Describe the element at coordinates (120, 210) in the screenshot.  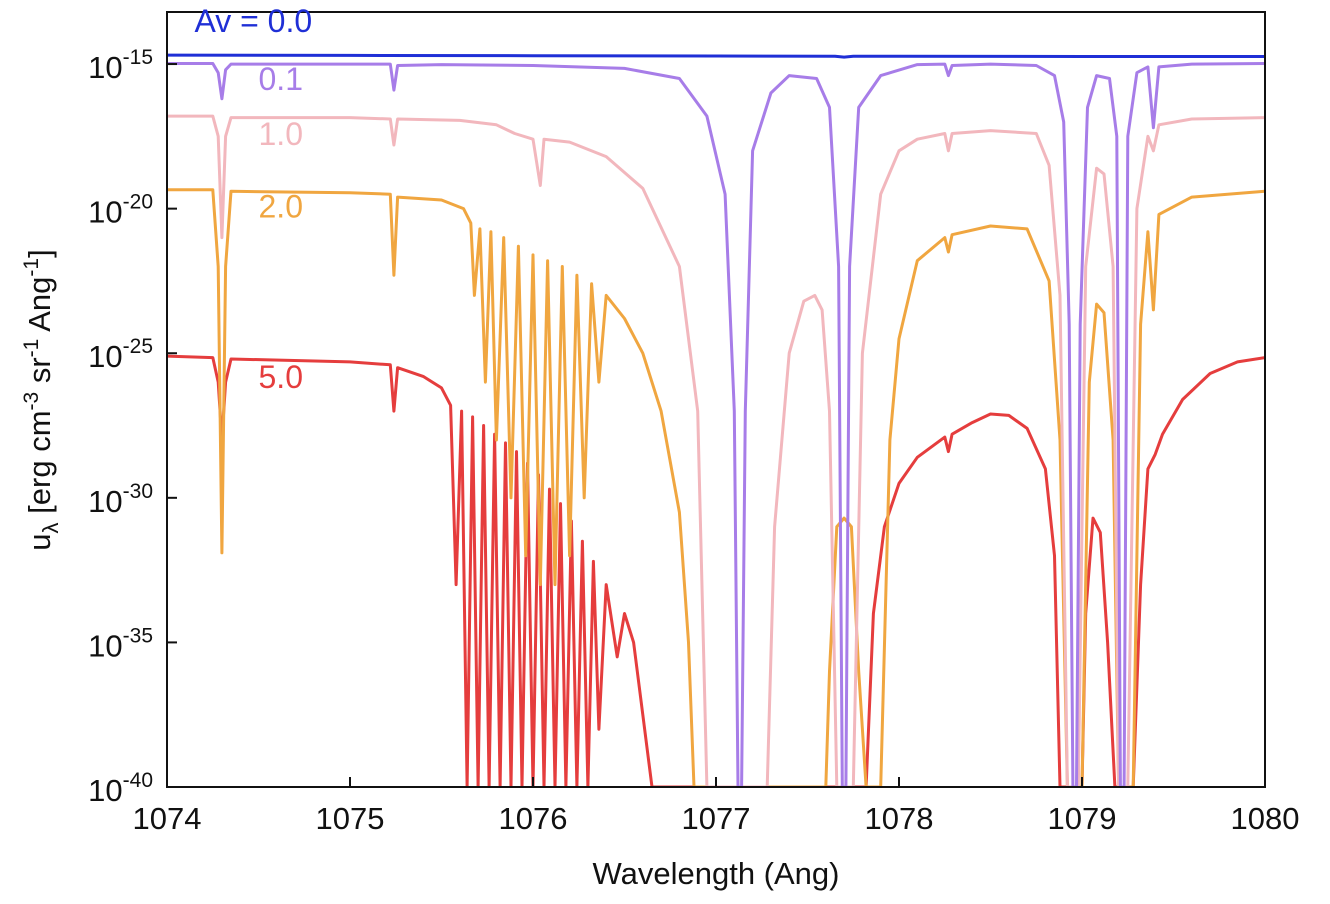
I see `y-tick-label: 10-20` at that location.